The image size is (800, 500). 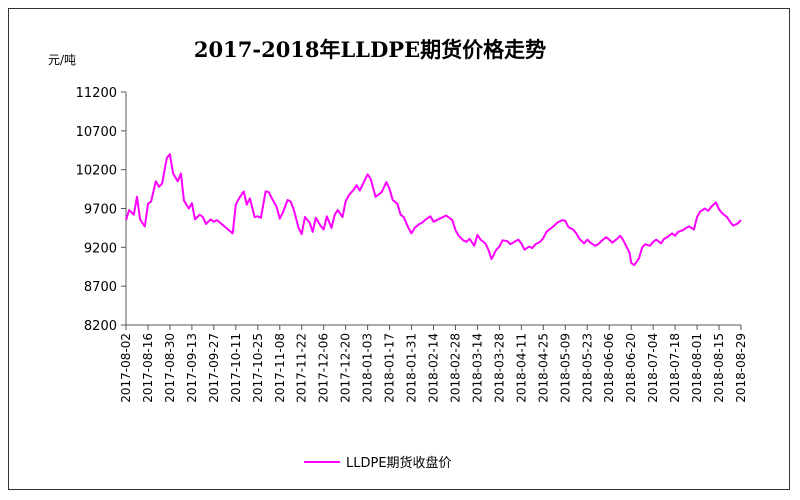 What do you see at coordinates (499, 368) in the screenshot?
I see `x-tick-label: 2018-03-28` at bounding box center [499, 368].